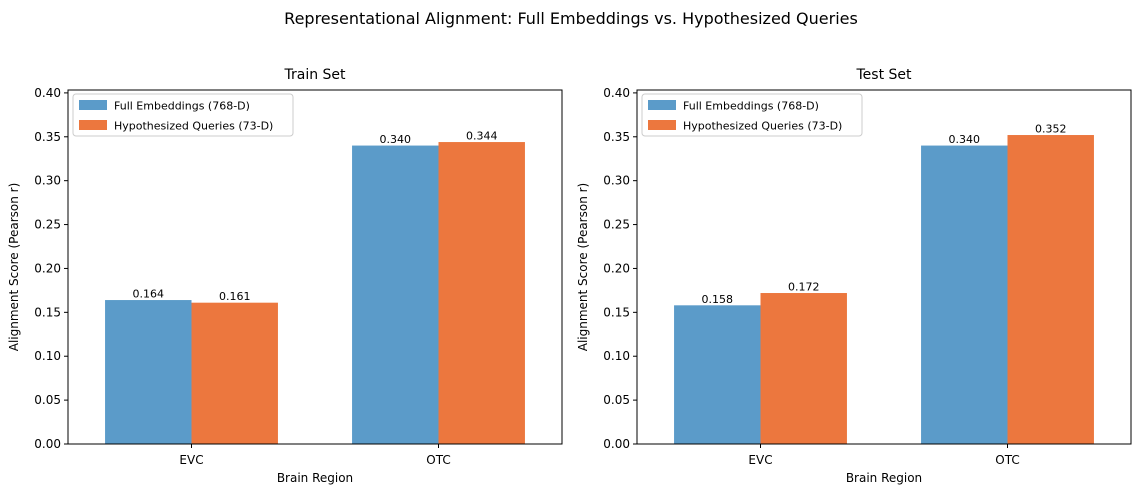  I want to click on bar-value-label: 0.164, so click(149, 294).